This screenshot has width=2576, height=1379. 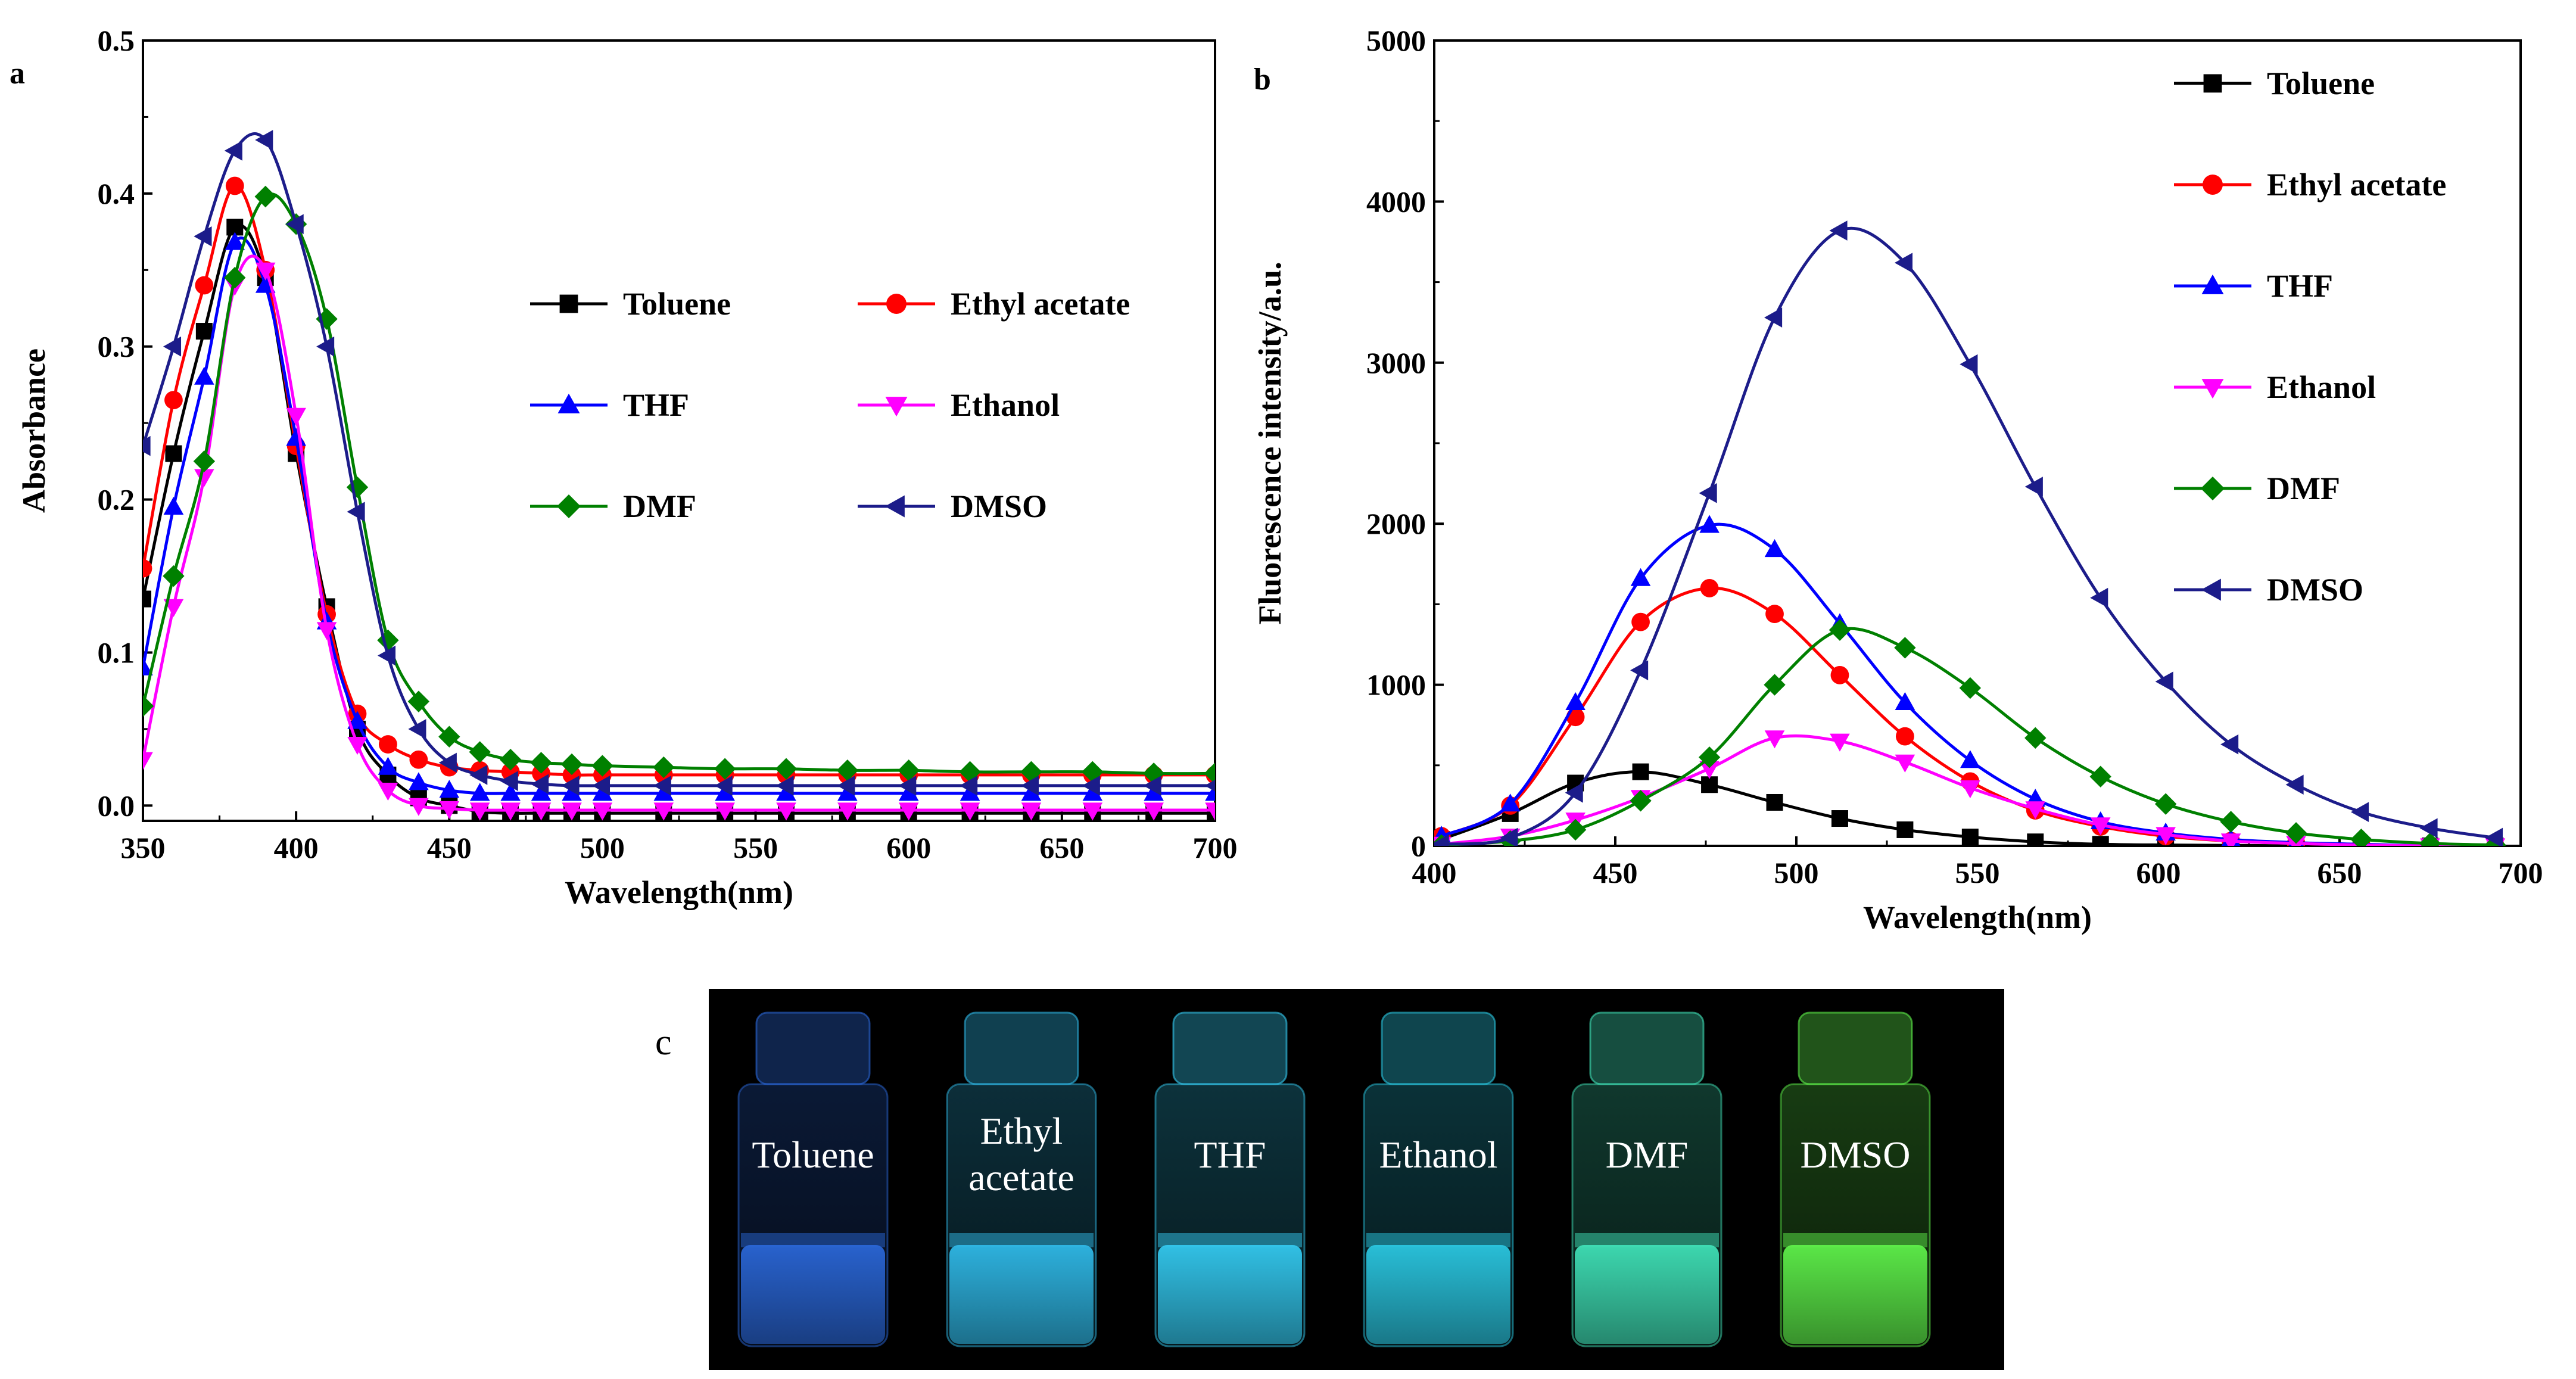 What do you see at coordinates (1396, 201) in the screenshot?
I see `y-tick-label: 4000` at bounding box center [1396, 201].